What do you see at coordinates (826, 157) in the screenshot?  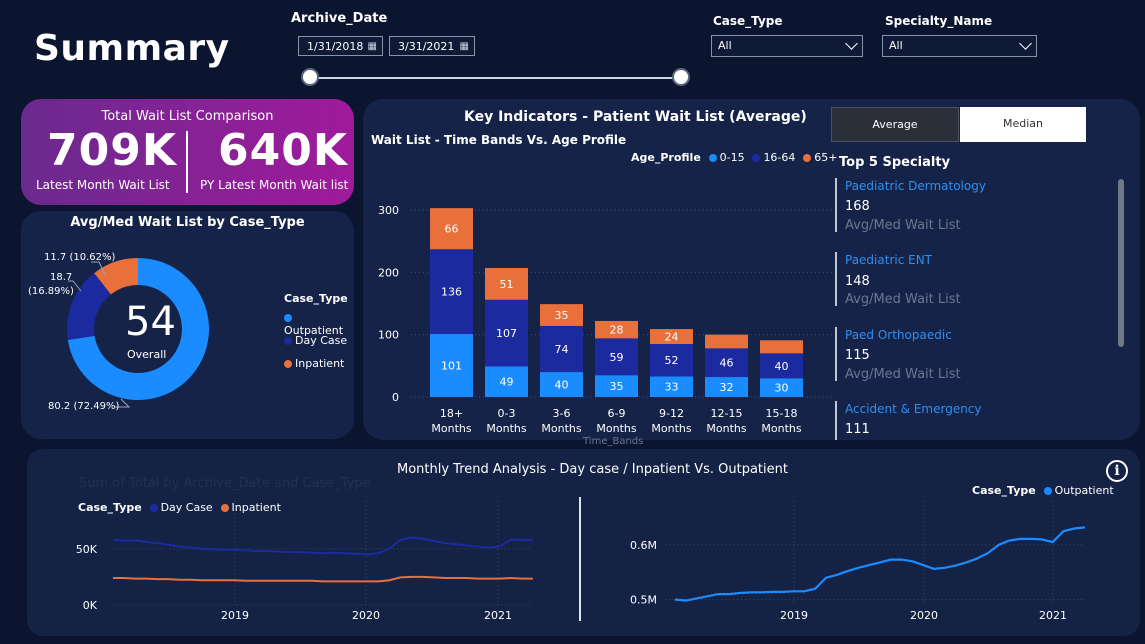 I see `legend-age-65-plus: 65+` at bounding box center [826, 157].